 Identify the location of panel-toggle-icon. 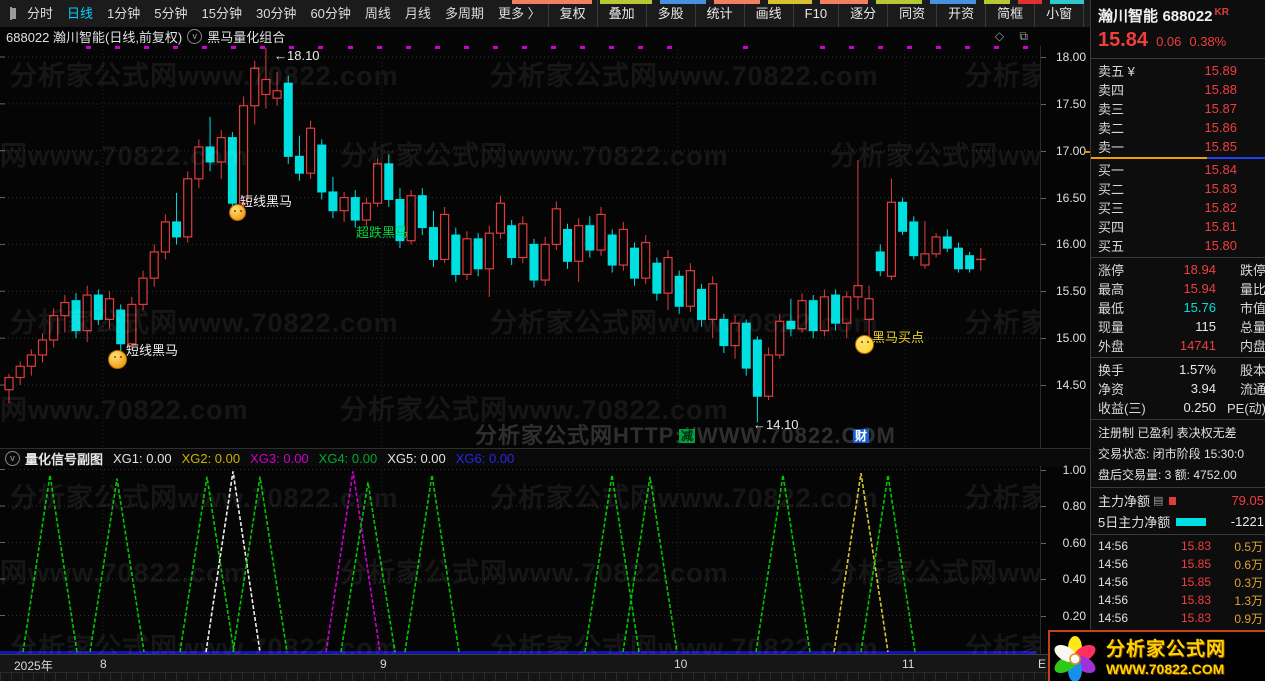
(13, 13).